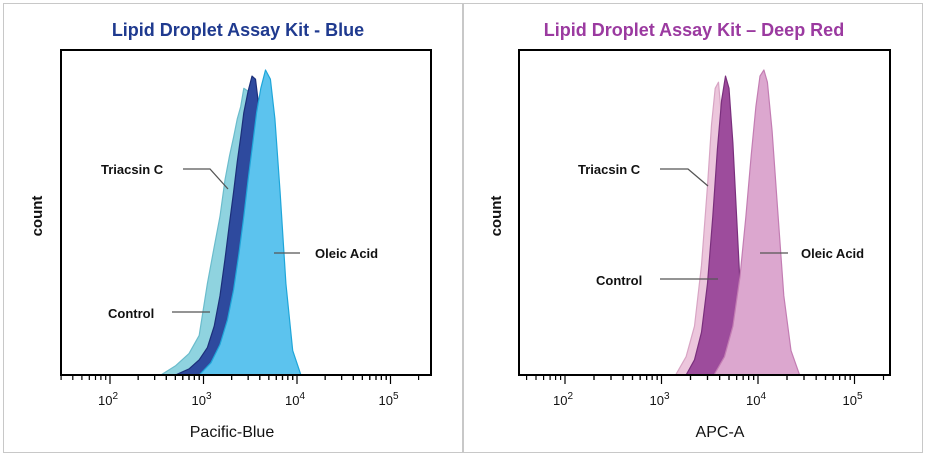  Describe the element at coordinates (720, 432) in the screenshot. I see `x-axis-label: APC-A` at that location.